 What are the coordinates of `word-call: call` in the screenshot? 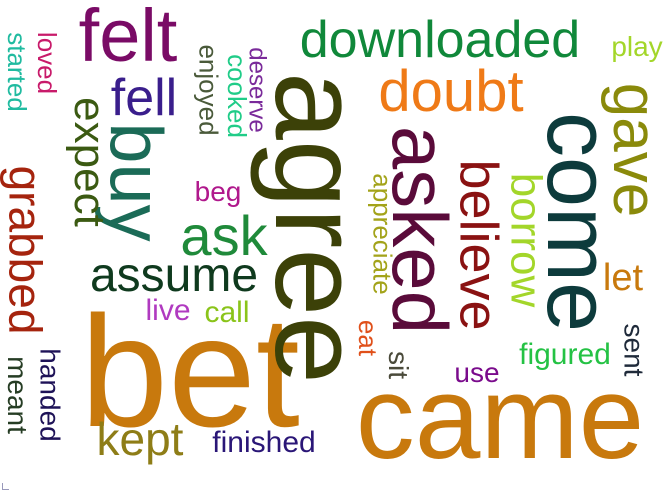 It's located at (227, 312).